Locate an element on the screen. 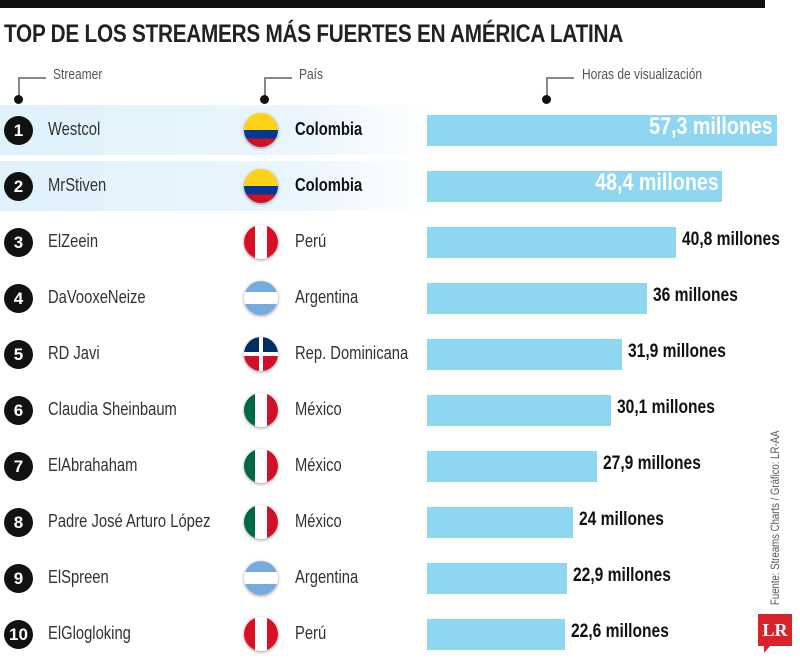 This screenshot has height=666, width=800. value-label: 27,9 millones is located at coordinates (652, 463).